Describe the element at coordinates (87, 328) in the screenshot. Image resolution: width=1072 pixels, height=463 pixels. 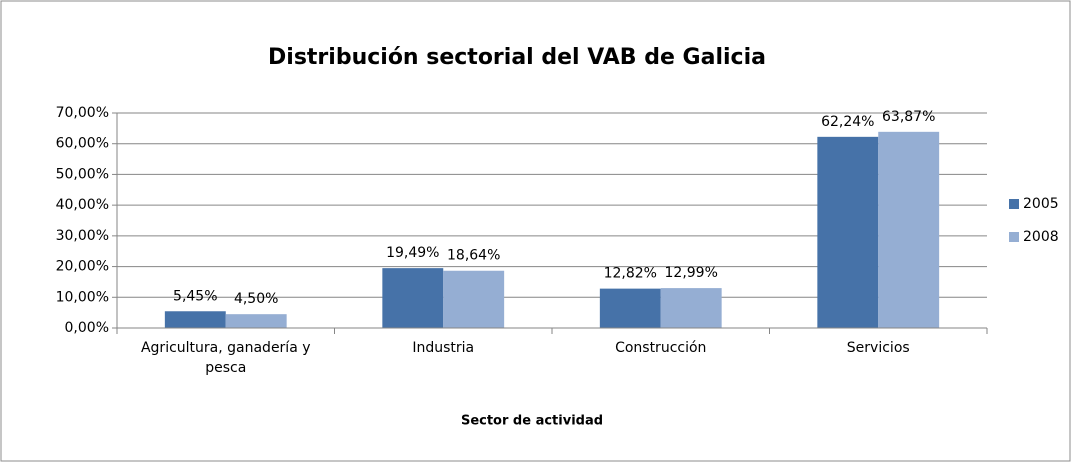
I see `y-tick-label: 0,00%` at that location.